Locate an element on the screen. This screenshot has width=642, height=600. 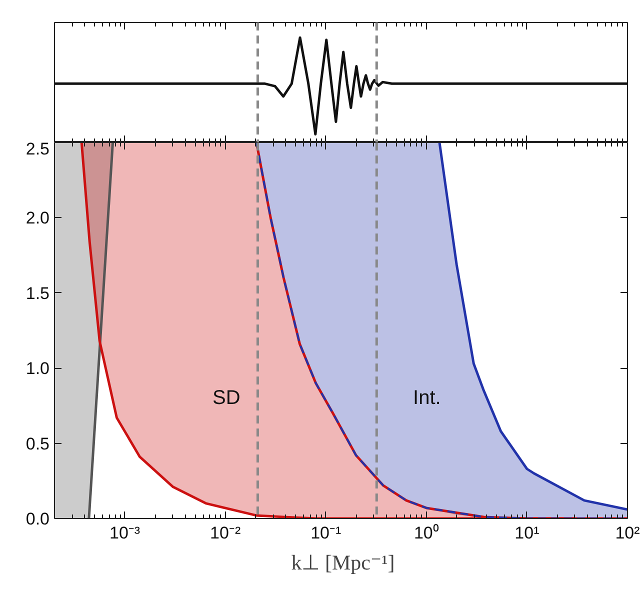
annotation: SD is located at coordinates (226, 398).